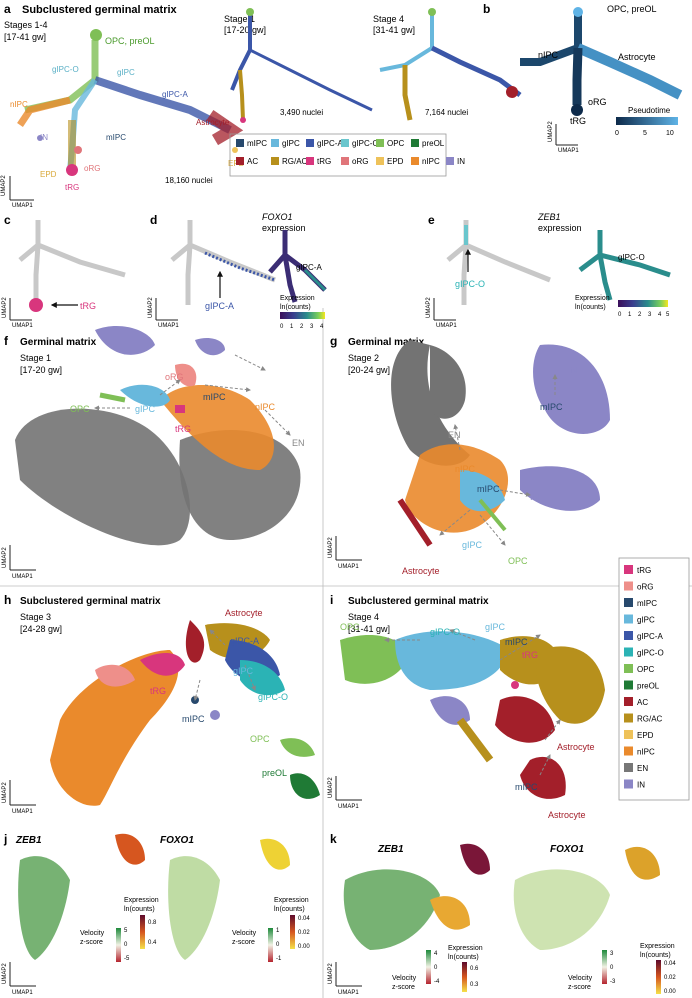  What do you see at coordinates (658, 977) in the screenshot?
I see `colorbar` at bounding box center [658, 977].